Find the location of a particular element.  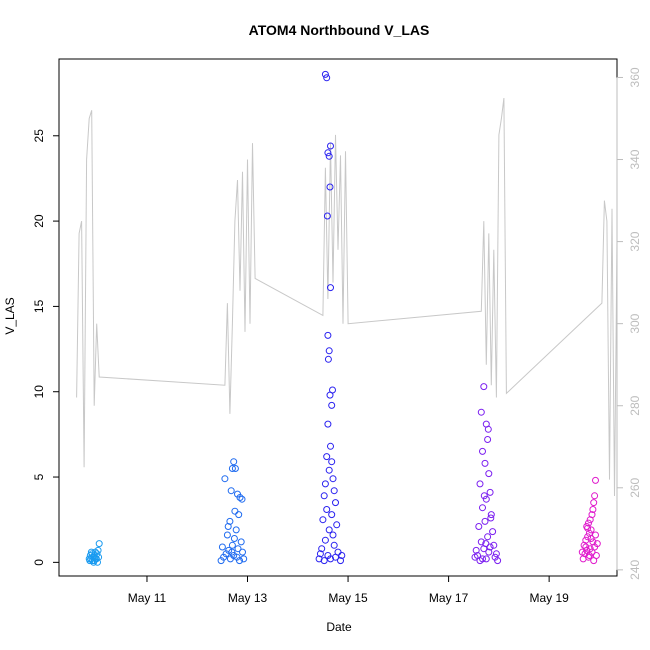

y-tick-label-left: 20 is located at coordinates (39, 221).